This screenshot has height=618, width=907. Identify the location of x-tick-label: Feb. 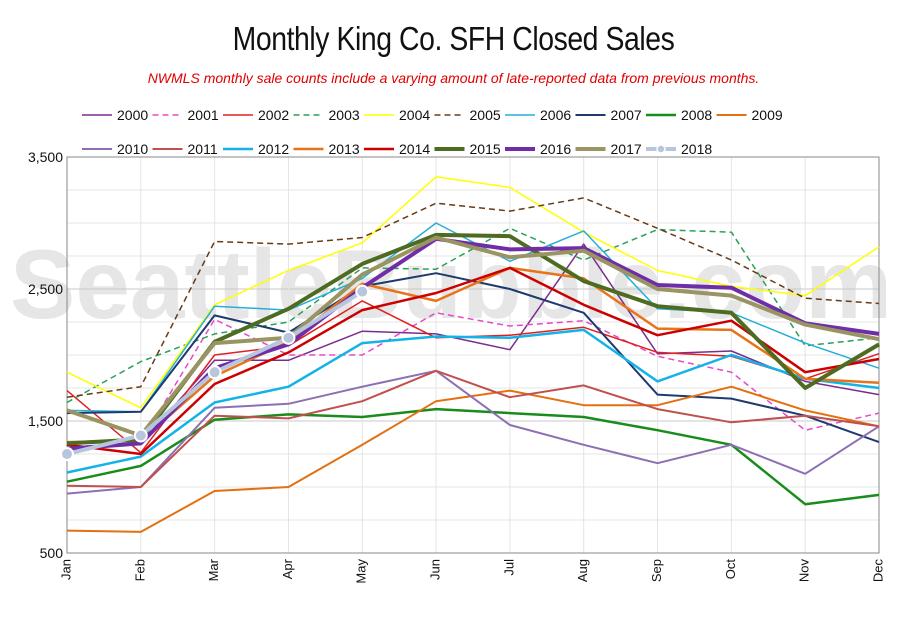
(139, 570).